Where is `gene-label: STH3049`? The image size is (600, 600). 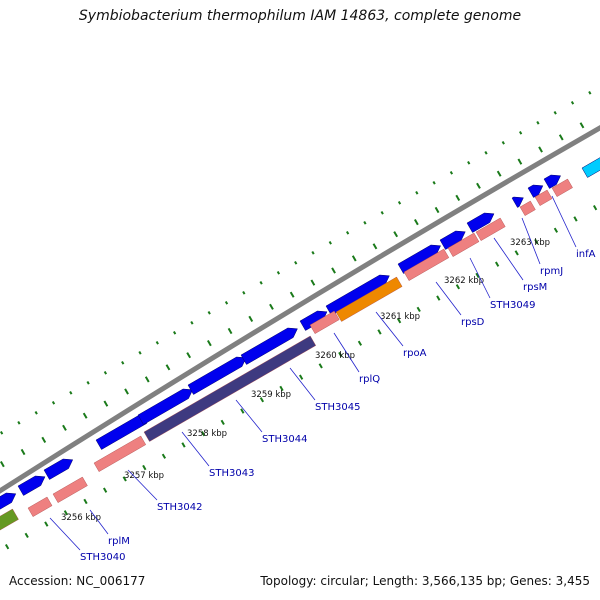 gene-label: STH3049 is located at coordinates (512, 305).